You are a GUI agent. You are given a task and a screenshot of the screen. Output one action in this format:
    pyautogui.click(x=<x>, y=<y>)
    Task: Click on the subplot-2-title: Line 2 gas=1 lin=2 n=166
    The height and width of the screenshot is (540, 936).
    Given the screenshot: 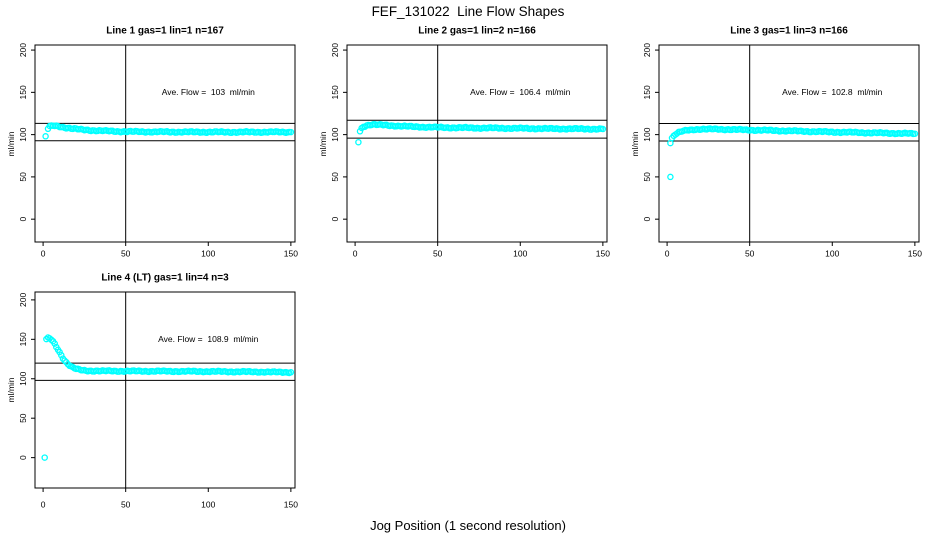 What is the action you would take?
    pyautogui.click(x=477, y=31)
    